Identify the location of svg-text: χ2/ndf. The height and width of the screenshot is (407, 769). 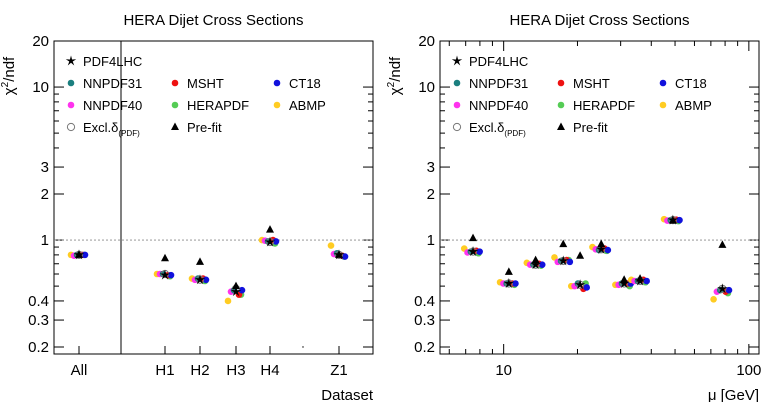
(9, 75).